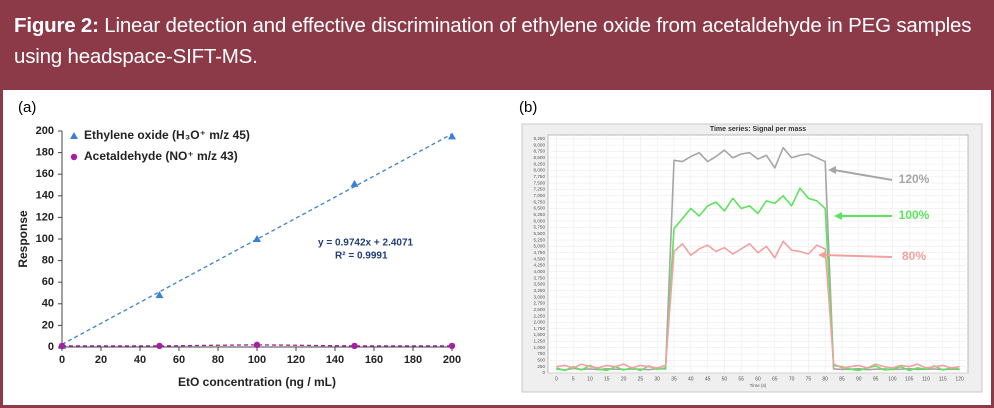 Image resolution: width=994 pixels, height=408 pixels. What do you see at coordinates (914, 179) in the screenshot?
I see `series-label: 120%` at bounding box center [914, 179].